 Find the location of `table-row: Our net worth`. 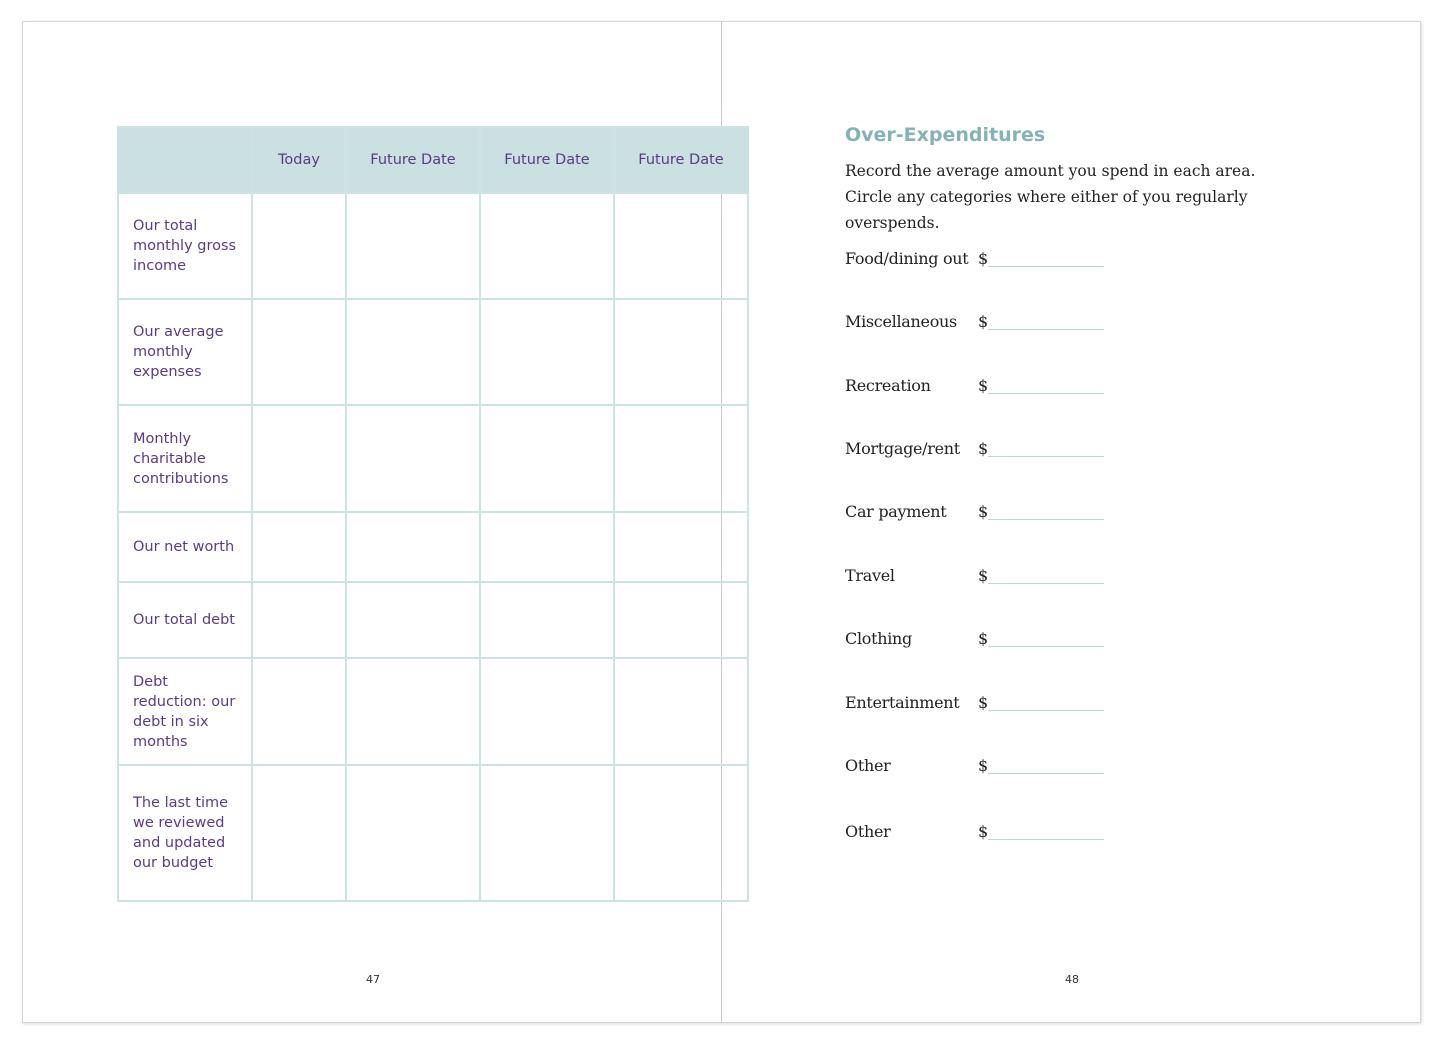

table-row: Our net worth is located at coordinates (433, 547).